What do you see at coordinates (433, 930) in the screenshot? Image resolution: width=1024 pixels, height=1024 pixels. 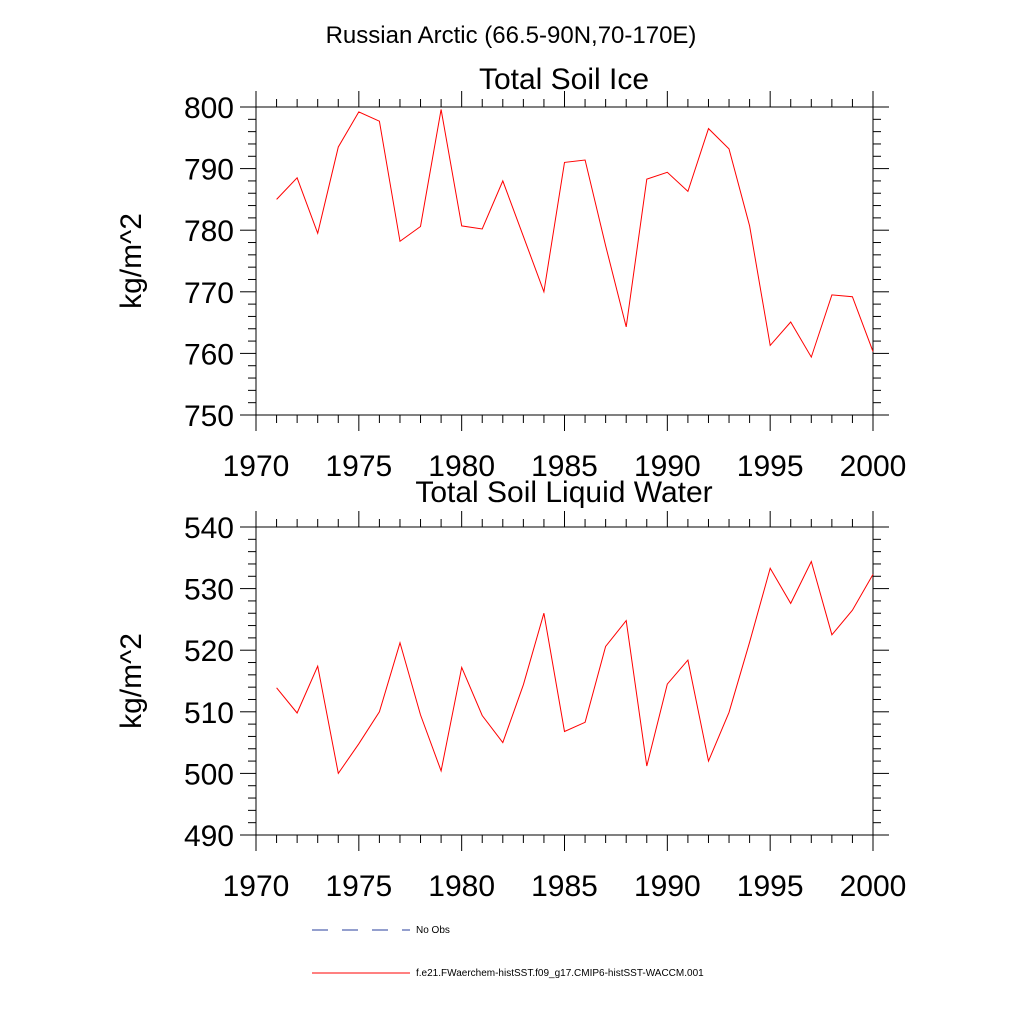 I see `legend-no-obs-label: No Obs` at bounding box center [433, 930].